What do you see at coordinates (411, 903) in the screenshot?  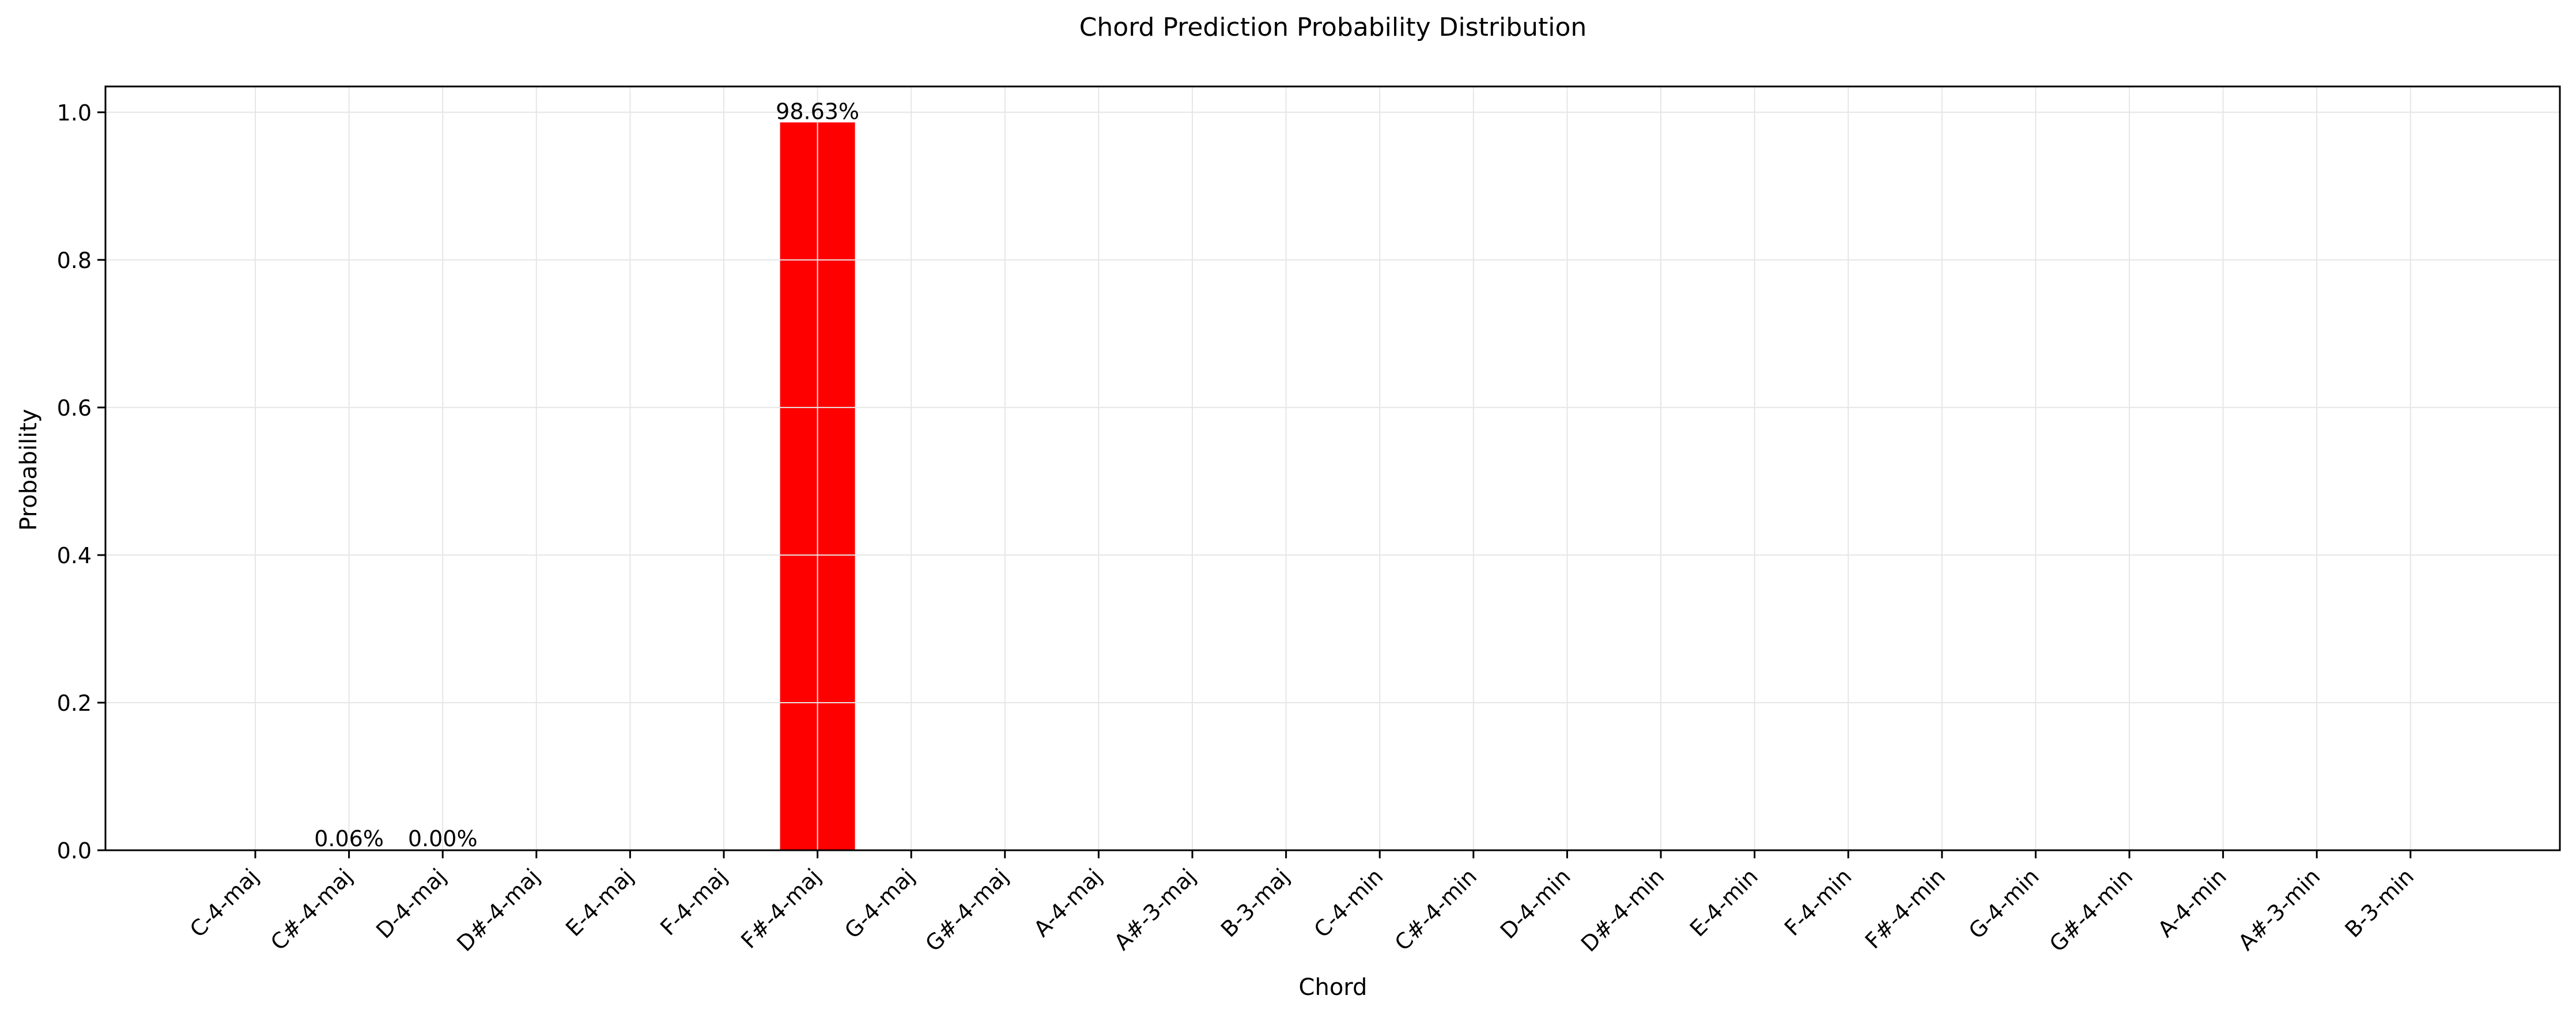 I see `x-tick-label: D-4-maj` at bounding box center [411, 903].